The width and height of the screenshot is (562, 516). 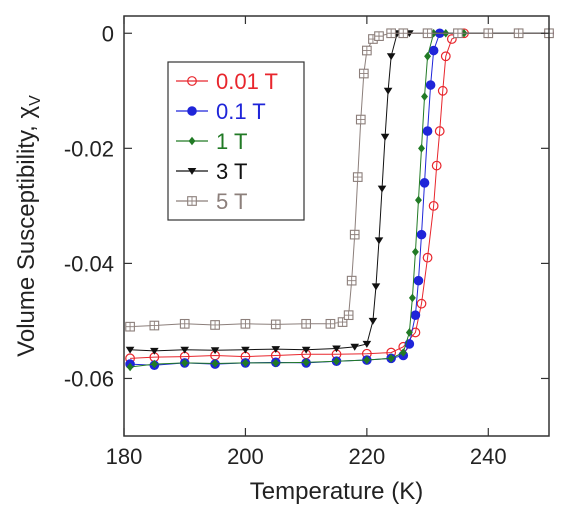 I want to click on y-axis-title-symbol: χ, so click(x=26, y=111).